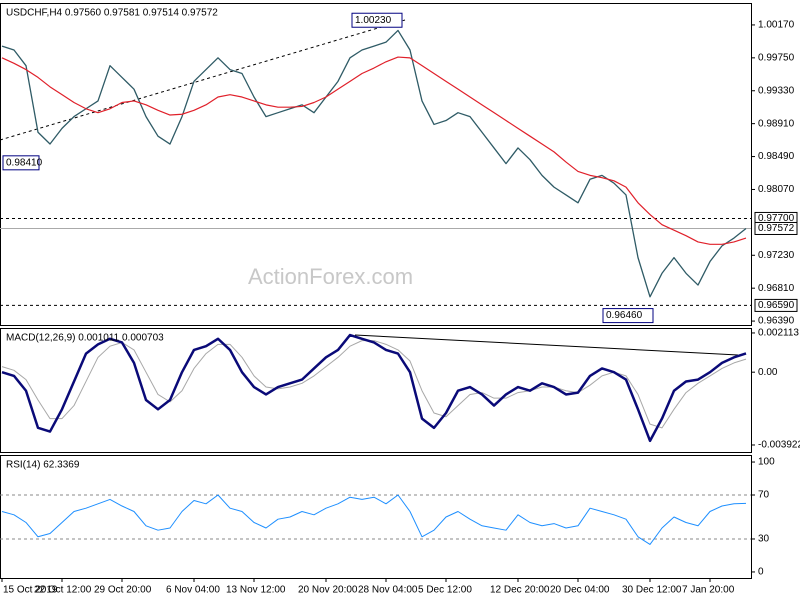 This screenshot has height=600, width=800. I want to click on x-tick-label: 13 Nov 12:00, so click(256, 590).